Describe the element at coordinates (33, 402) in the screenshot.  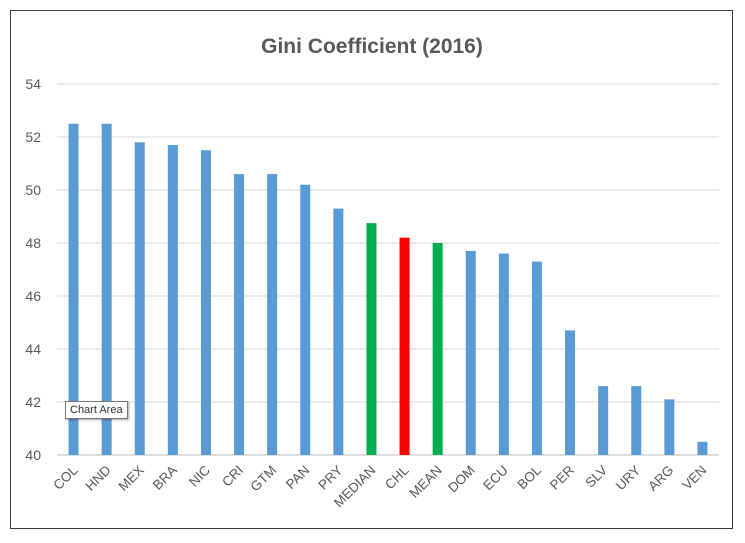
I see `y-tick-label: 42` at that location.